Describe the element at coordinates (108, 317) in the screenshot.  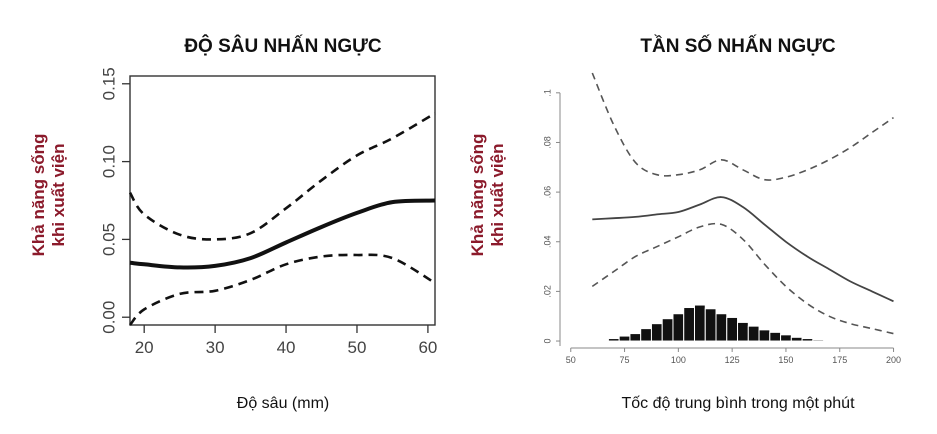
I see `chart1-y-tick-label: 0.00` at that location.